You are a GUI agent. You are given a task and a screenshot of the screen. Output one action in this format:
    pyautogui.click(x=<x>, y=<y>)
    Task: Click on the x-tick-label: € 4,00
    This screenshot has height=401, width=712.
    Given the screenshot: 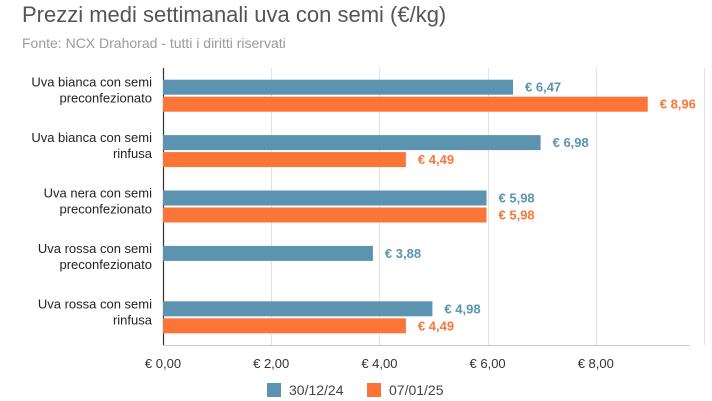 What is the action you would take?
    pyautogui.click(x=379, y=363)
    